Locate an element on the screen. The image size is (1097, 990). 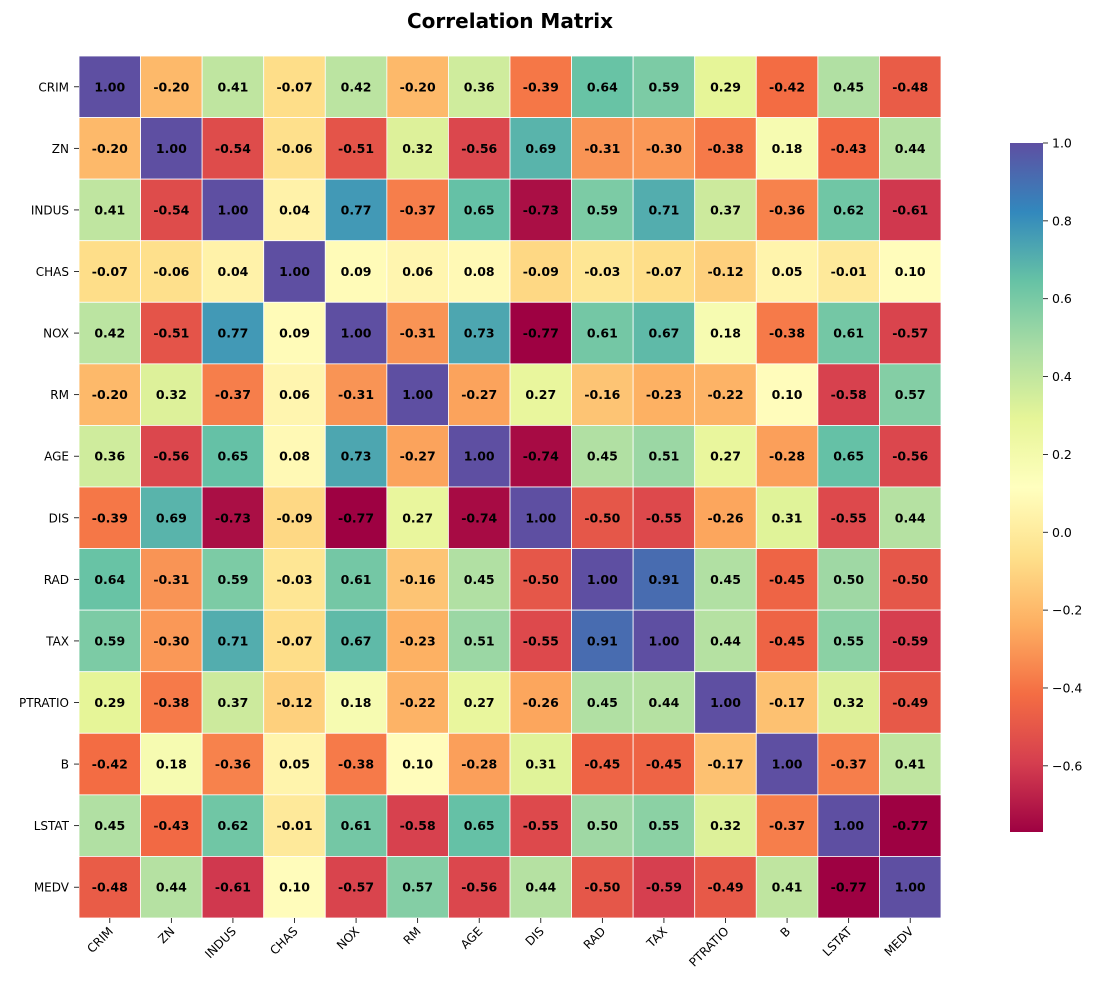
x-tick-label: AGE is located at coordinates (471, 937).